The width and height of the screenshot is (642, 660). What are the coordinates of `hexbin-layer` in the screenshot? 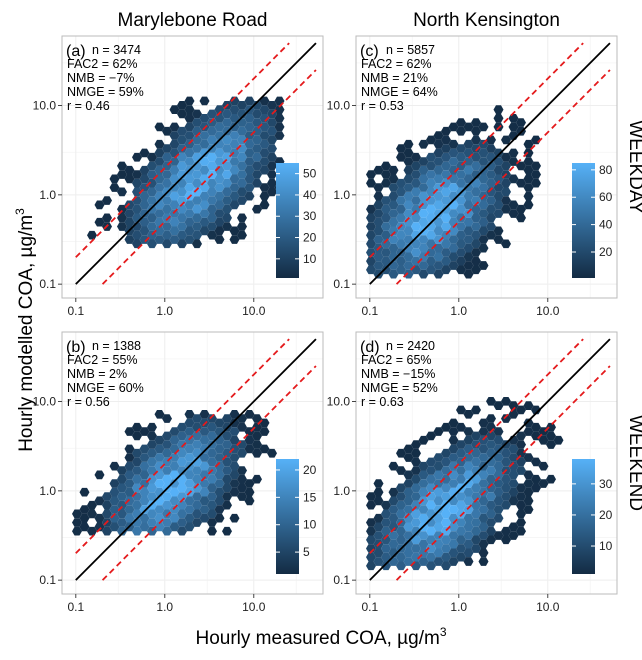 It's located at (174, 472).